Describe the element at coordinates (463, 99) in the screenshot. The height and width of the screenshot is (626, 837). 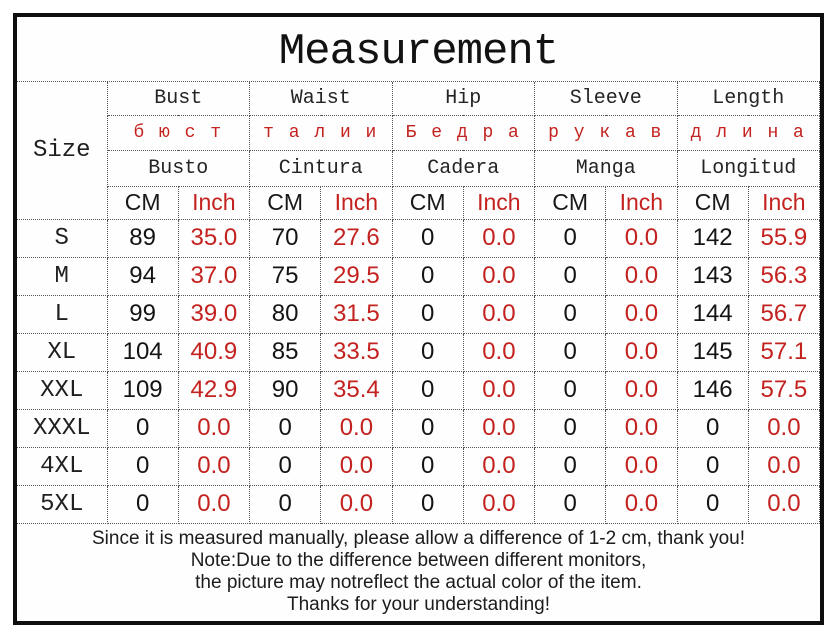
I see `col-header-hip: Hip` at that location.